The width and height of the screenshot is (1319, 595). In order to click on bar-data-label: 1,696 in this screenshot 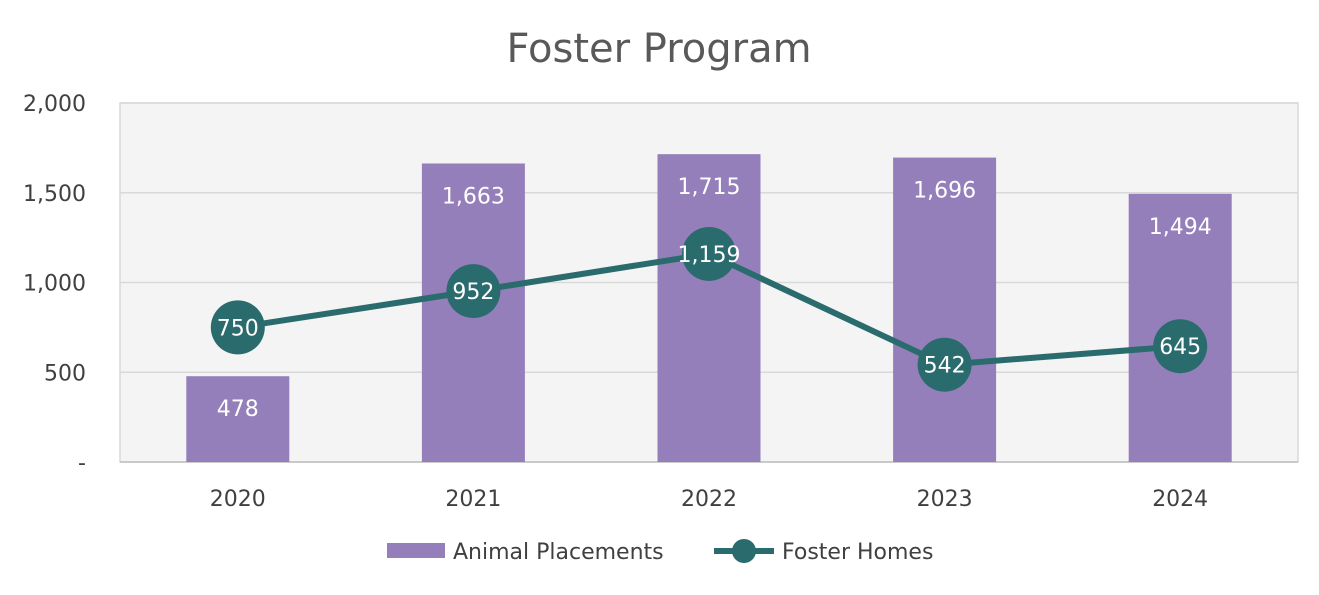, I will do `click(944, 191)`.